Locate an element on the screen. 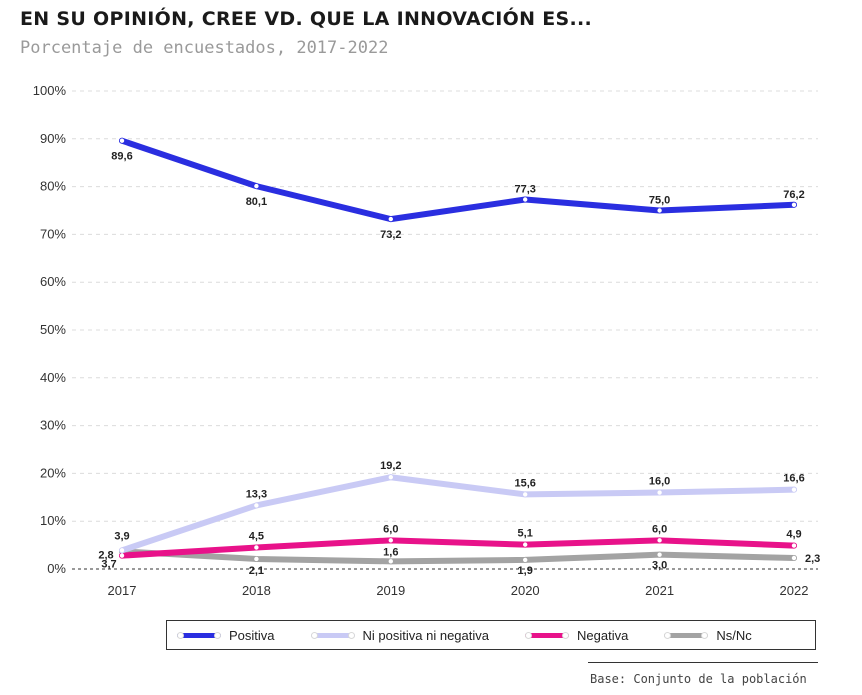 The height and width of the screenshot is (695, 862). y-tick-label: 70% is located at coordinates (53, 233).